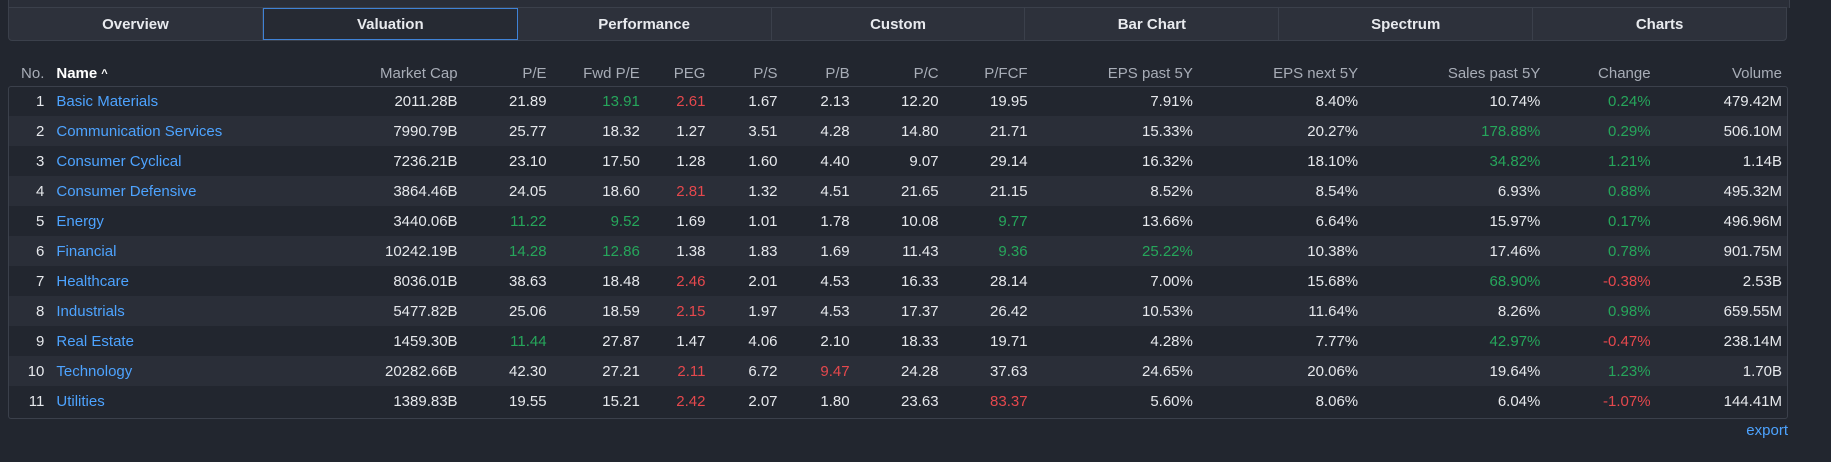  I want to click on cell-eps-next-5y: 20.27%, so click(1333, 131).